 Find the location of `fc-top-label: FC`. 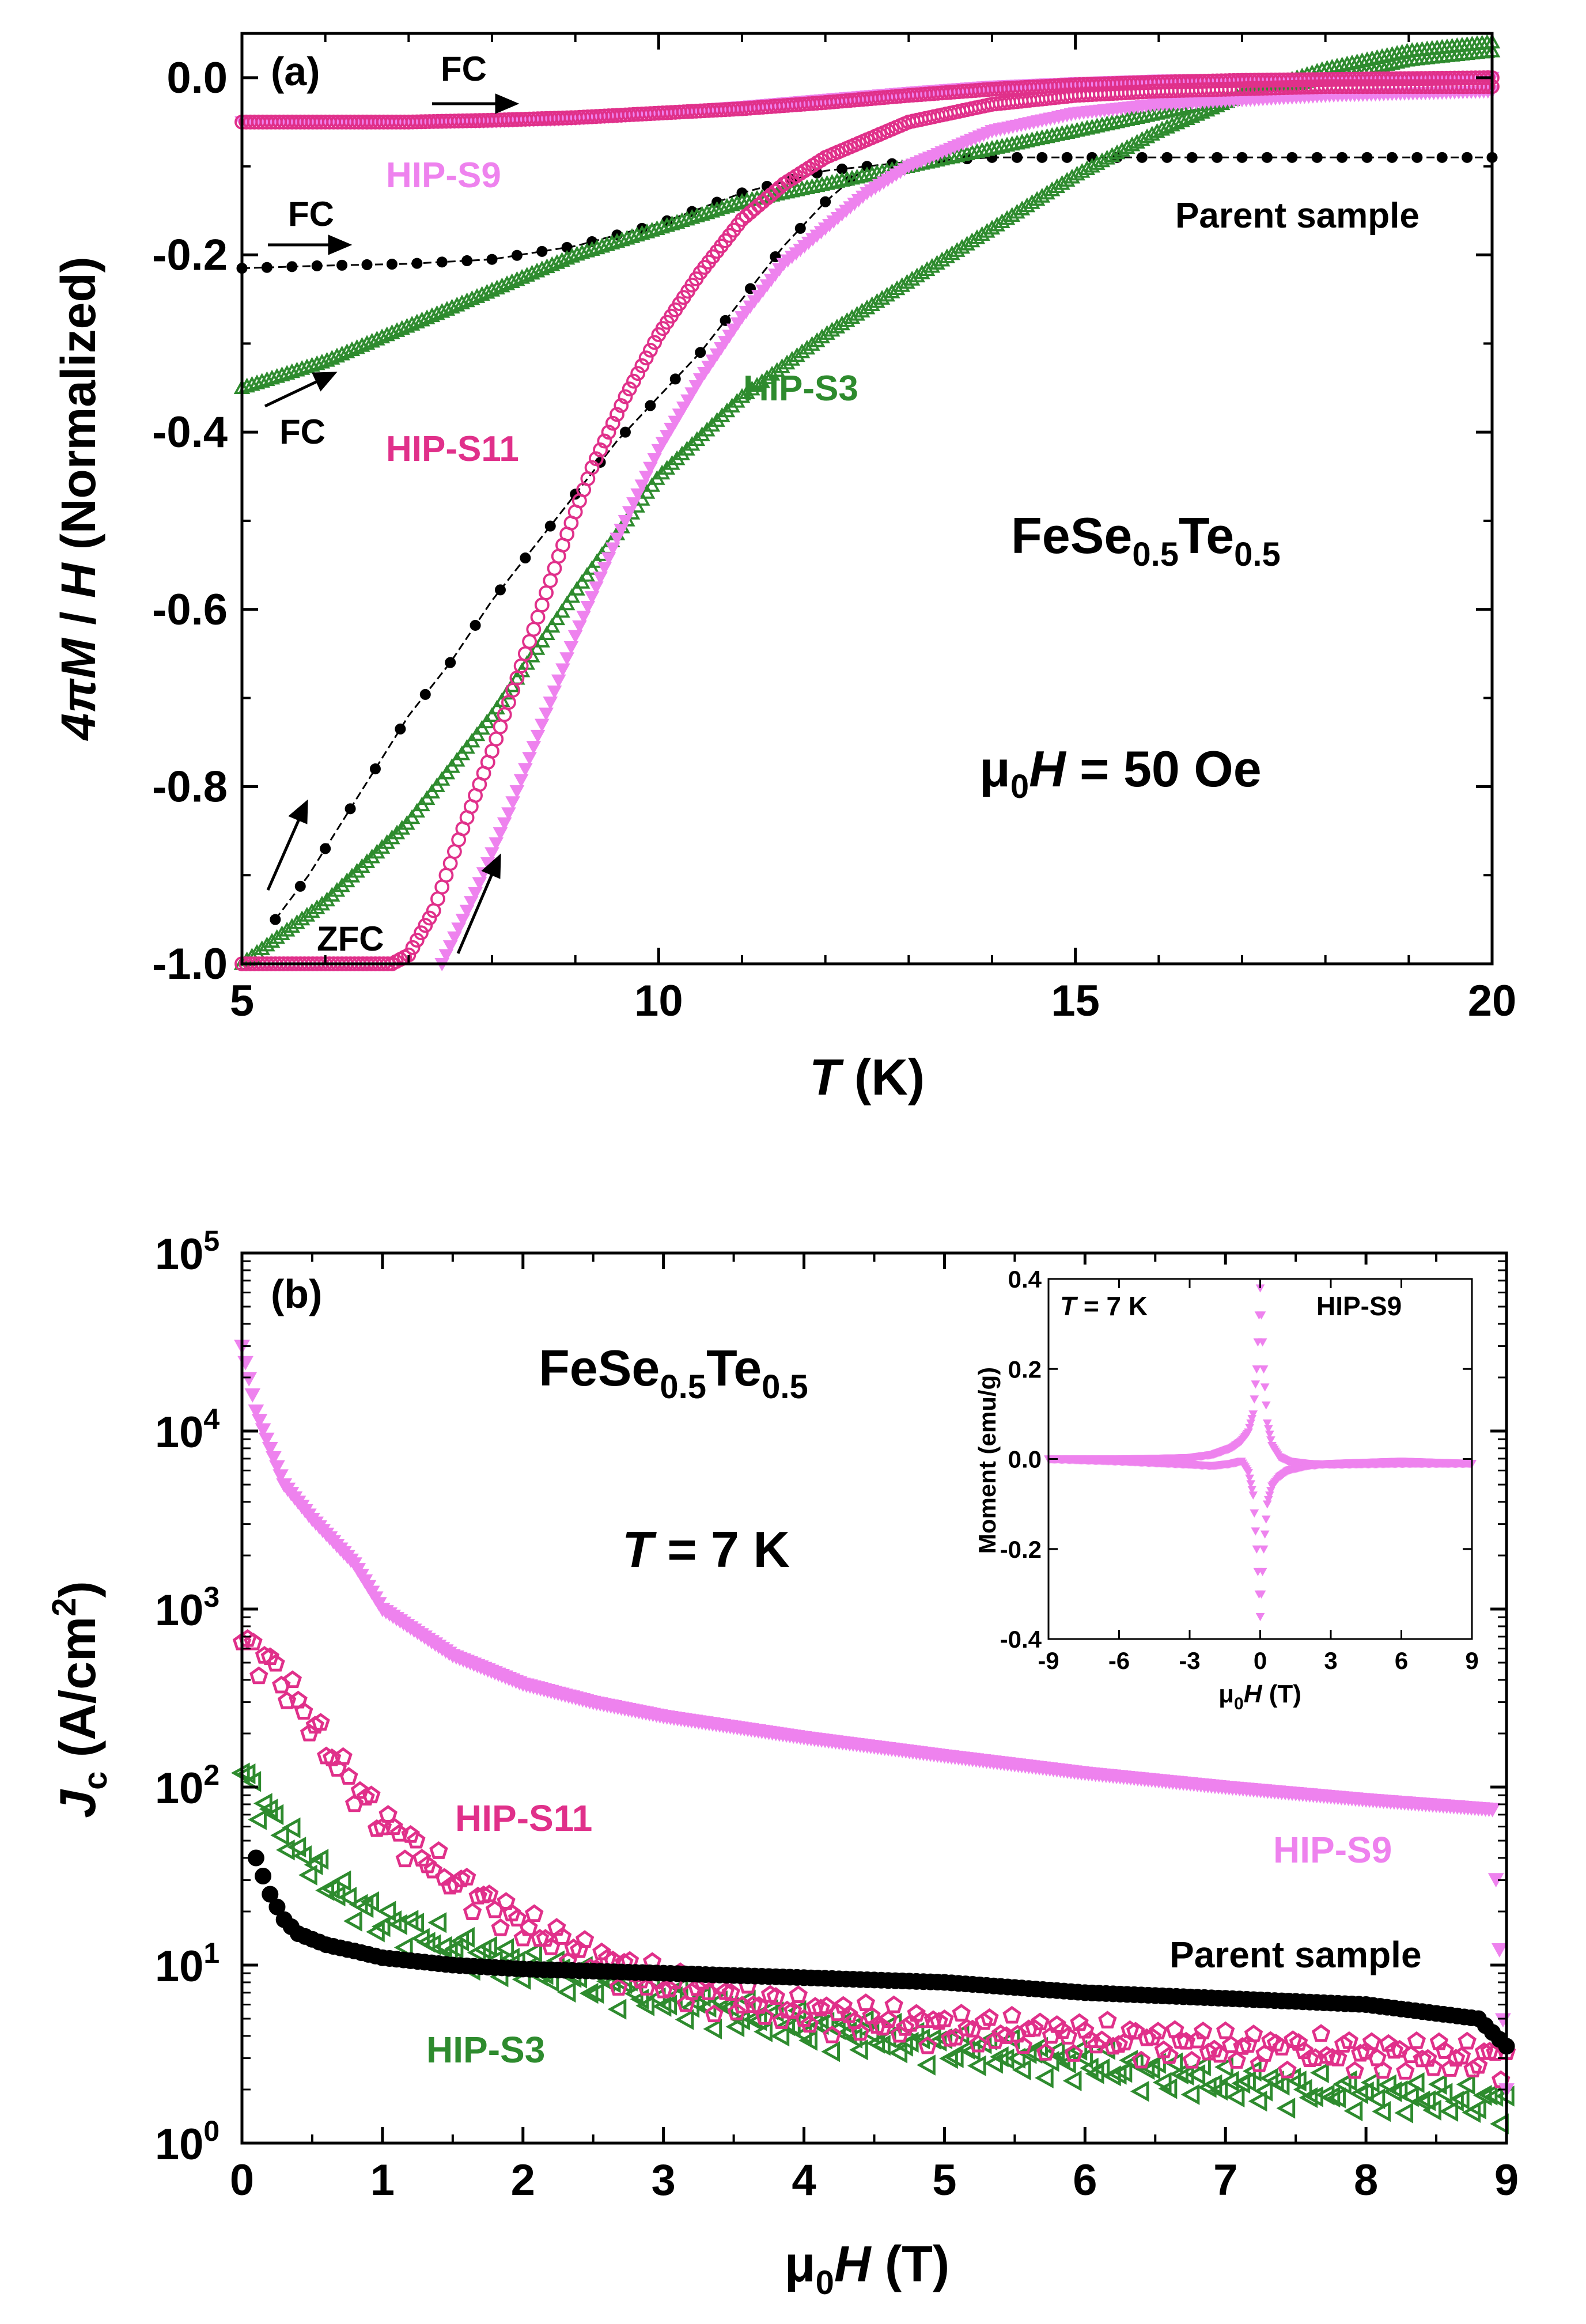

fc-top-label: FC is located at coordinates (464, 69).